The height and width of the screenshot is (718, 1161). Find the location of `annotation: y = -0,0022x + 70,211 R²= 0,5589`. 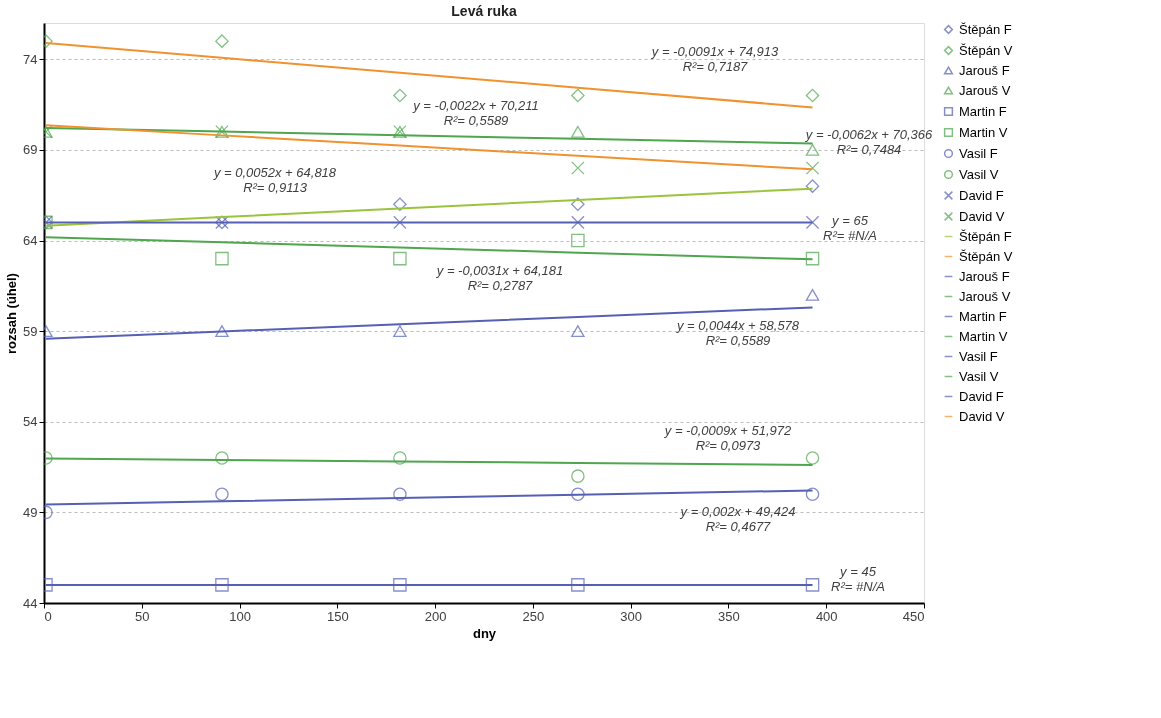

annotation: y = -0,0022x + 70,211 R²= 0,5589 is located at coordinates (475, 113).